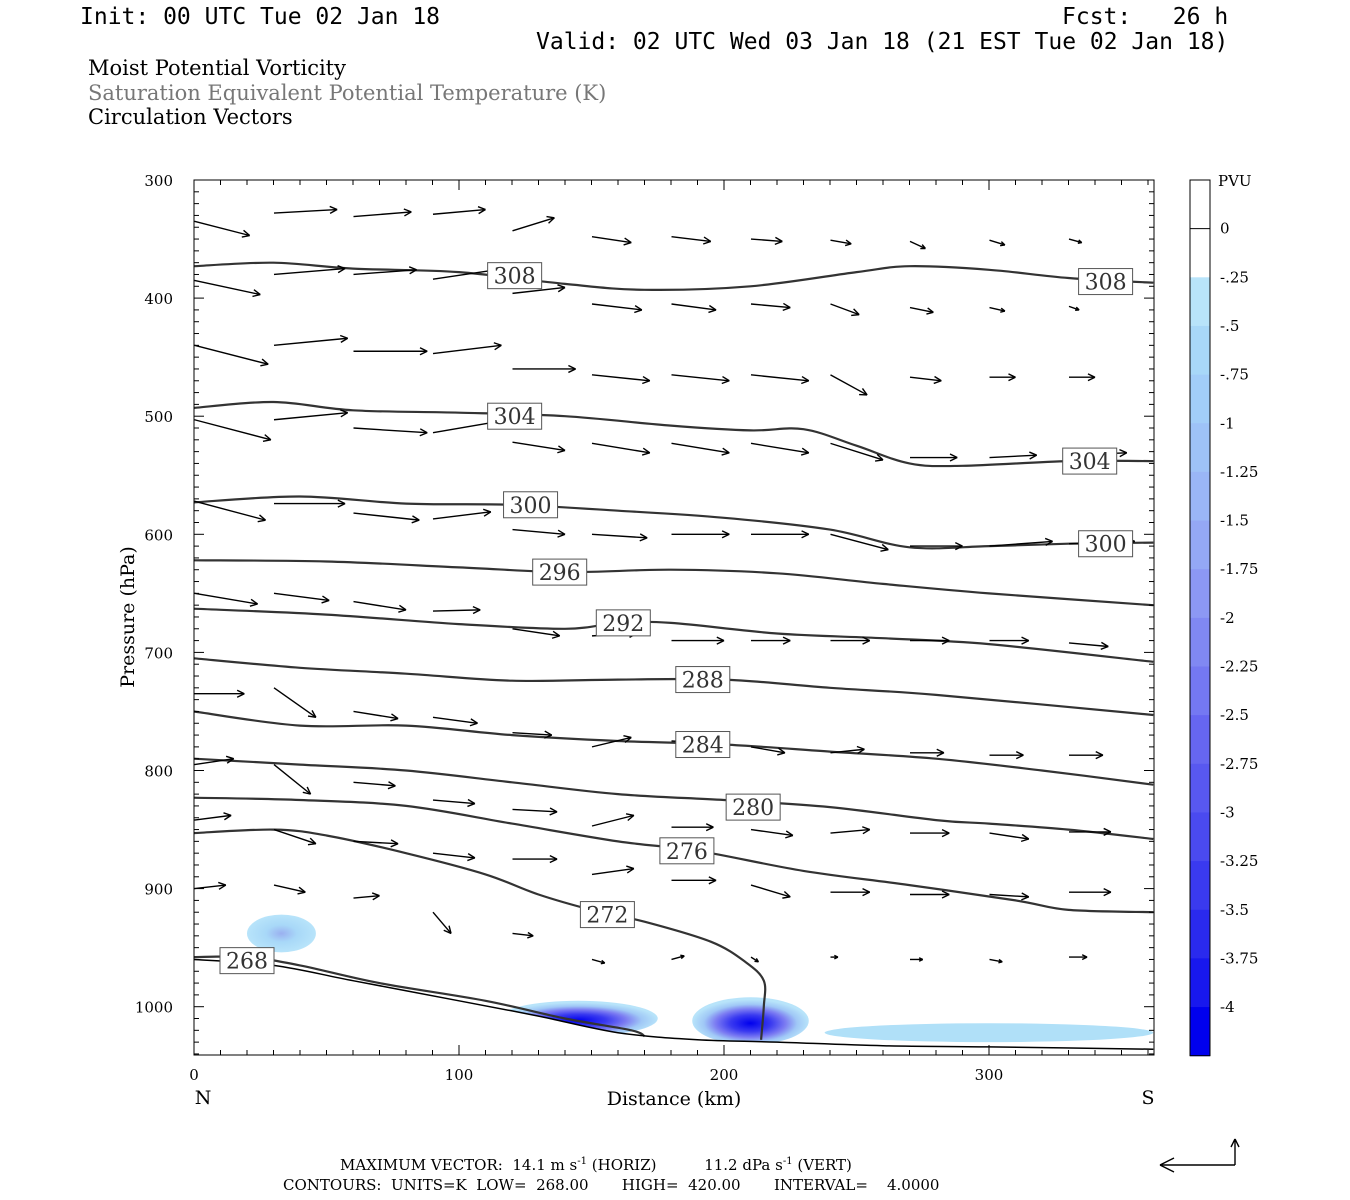 This screenshot has width=1350, height=1200. Describe the element at coordinates (1227, 1007) in the screenshot. I see `colorbar-label: -4` at that location.